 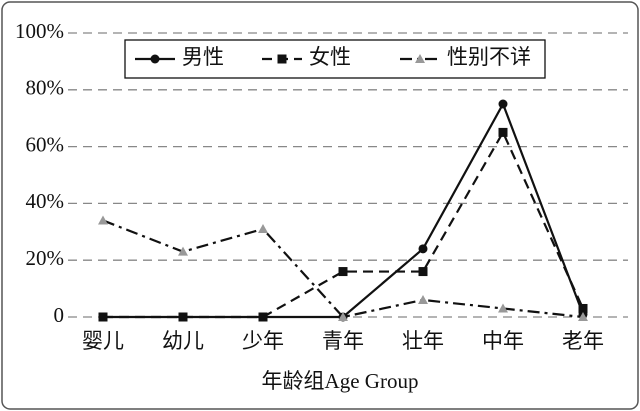 I want to click on x-tick-label: 老年, so click(x=583, y=341).